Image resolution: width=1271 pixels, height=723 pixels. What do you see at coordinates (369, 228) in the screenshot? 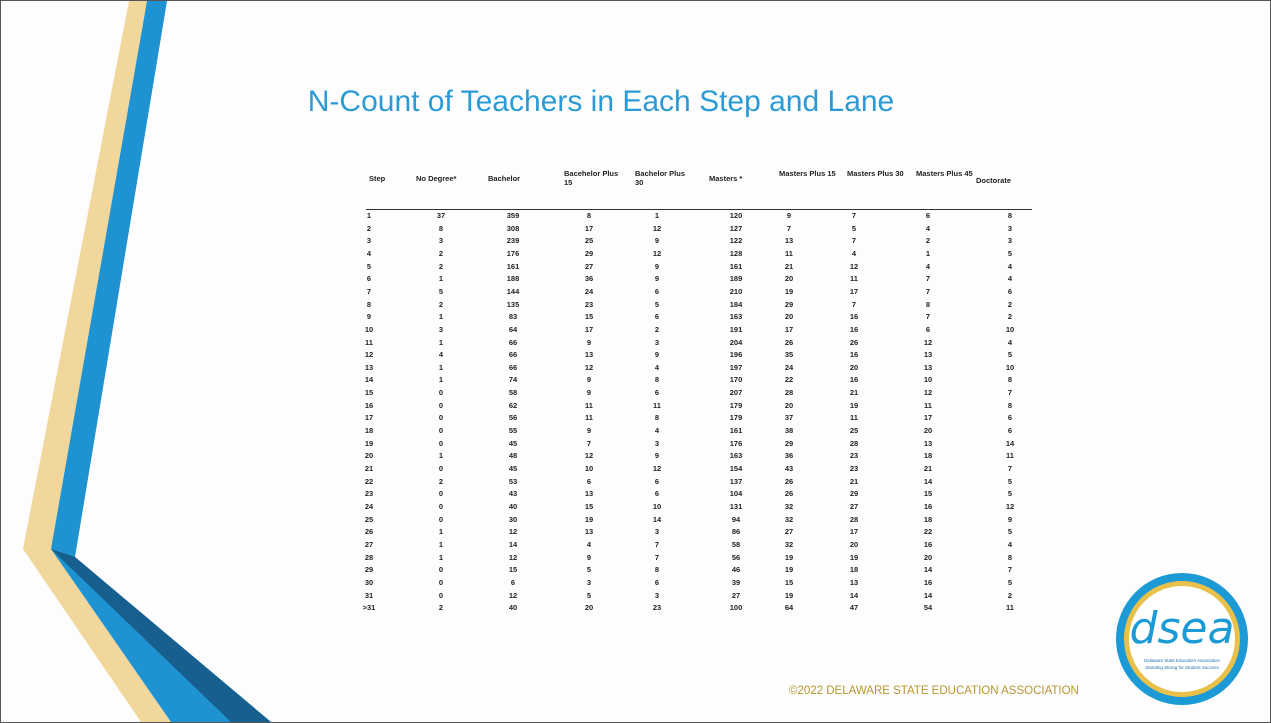
I see `table-cell: 2` at bounding box center [369, 228].